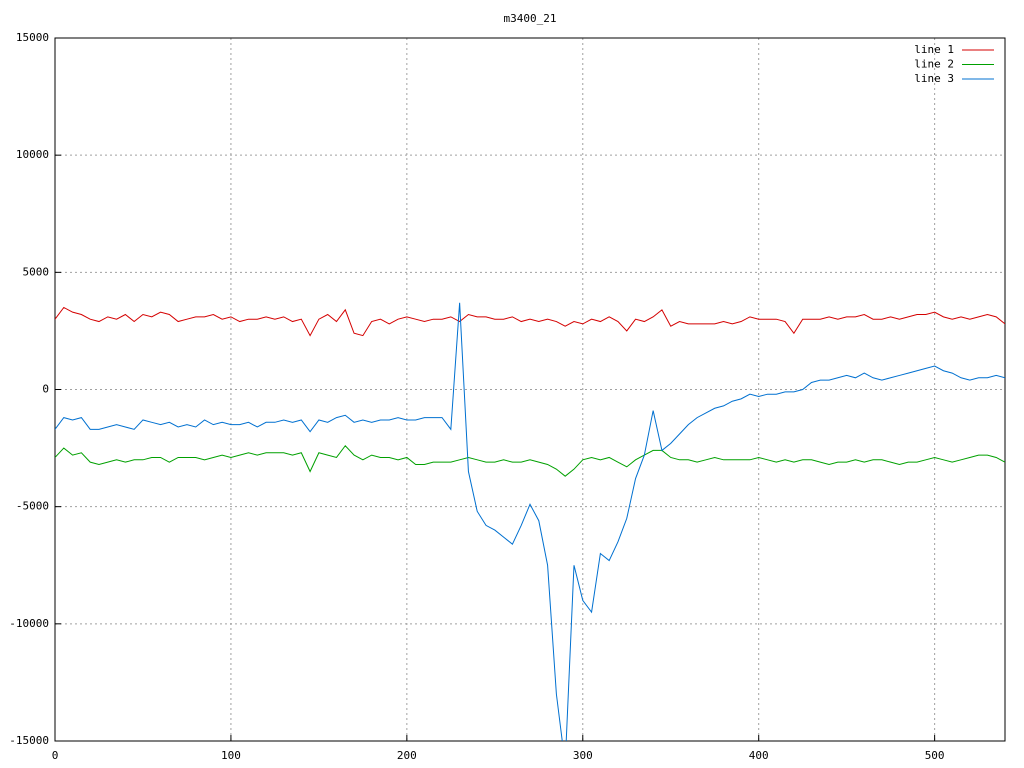 The height and width of the screenshot is (768, 1024). I want to click on y-tick-label: -5000, so click(32, 506).